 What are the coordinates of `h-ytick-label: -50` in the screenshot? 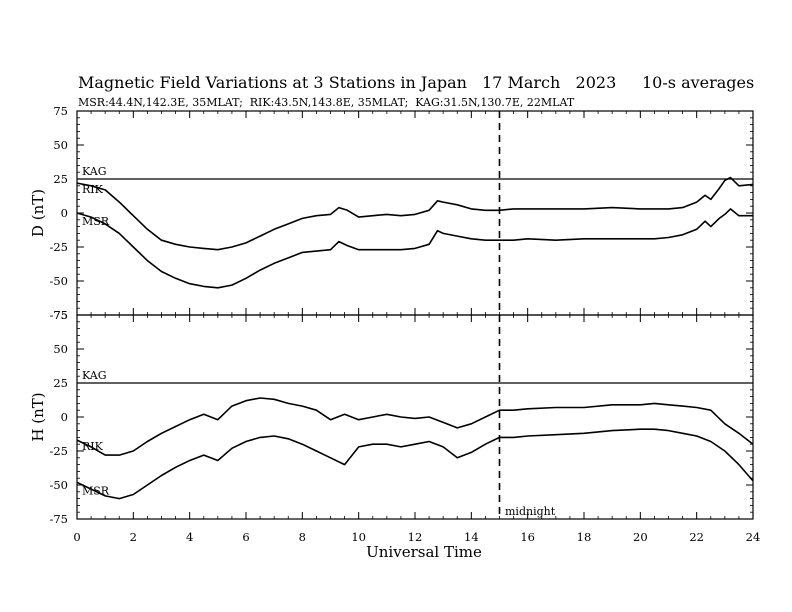 It's located at (58, 485).